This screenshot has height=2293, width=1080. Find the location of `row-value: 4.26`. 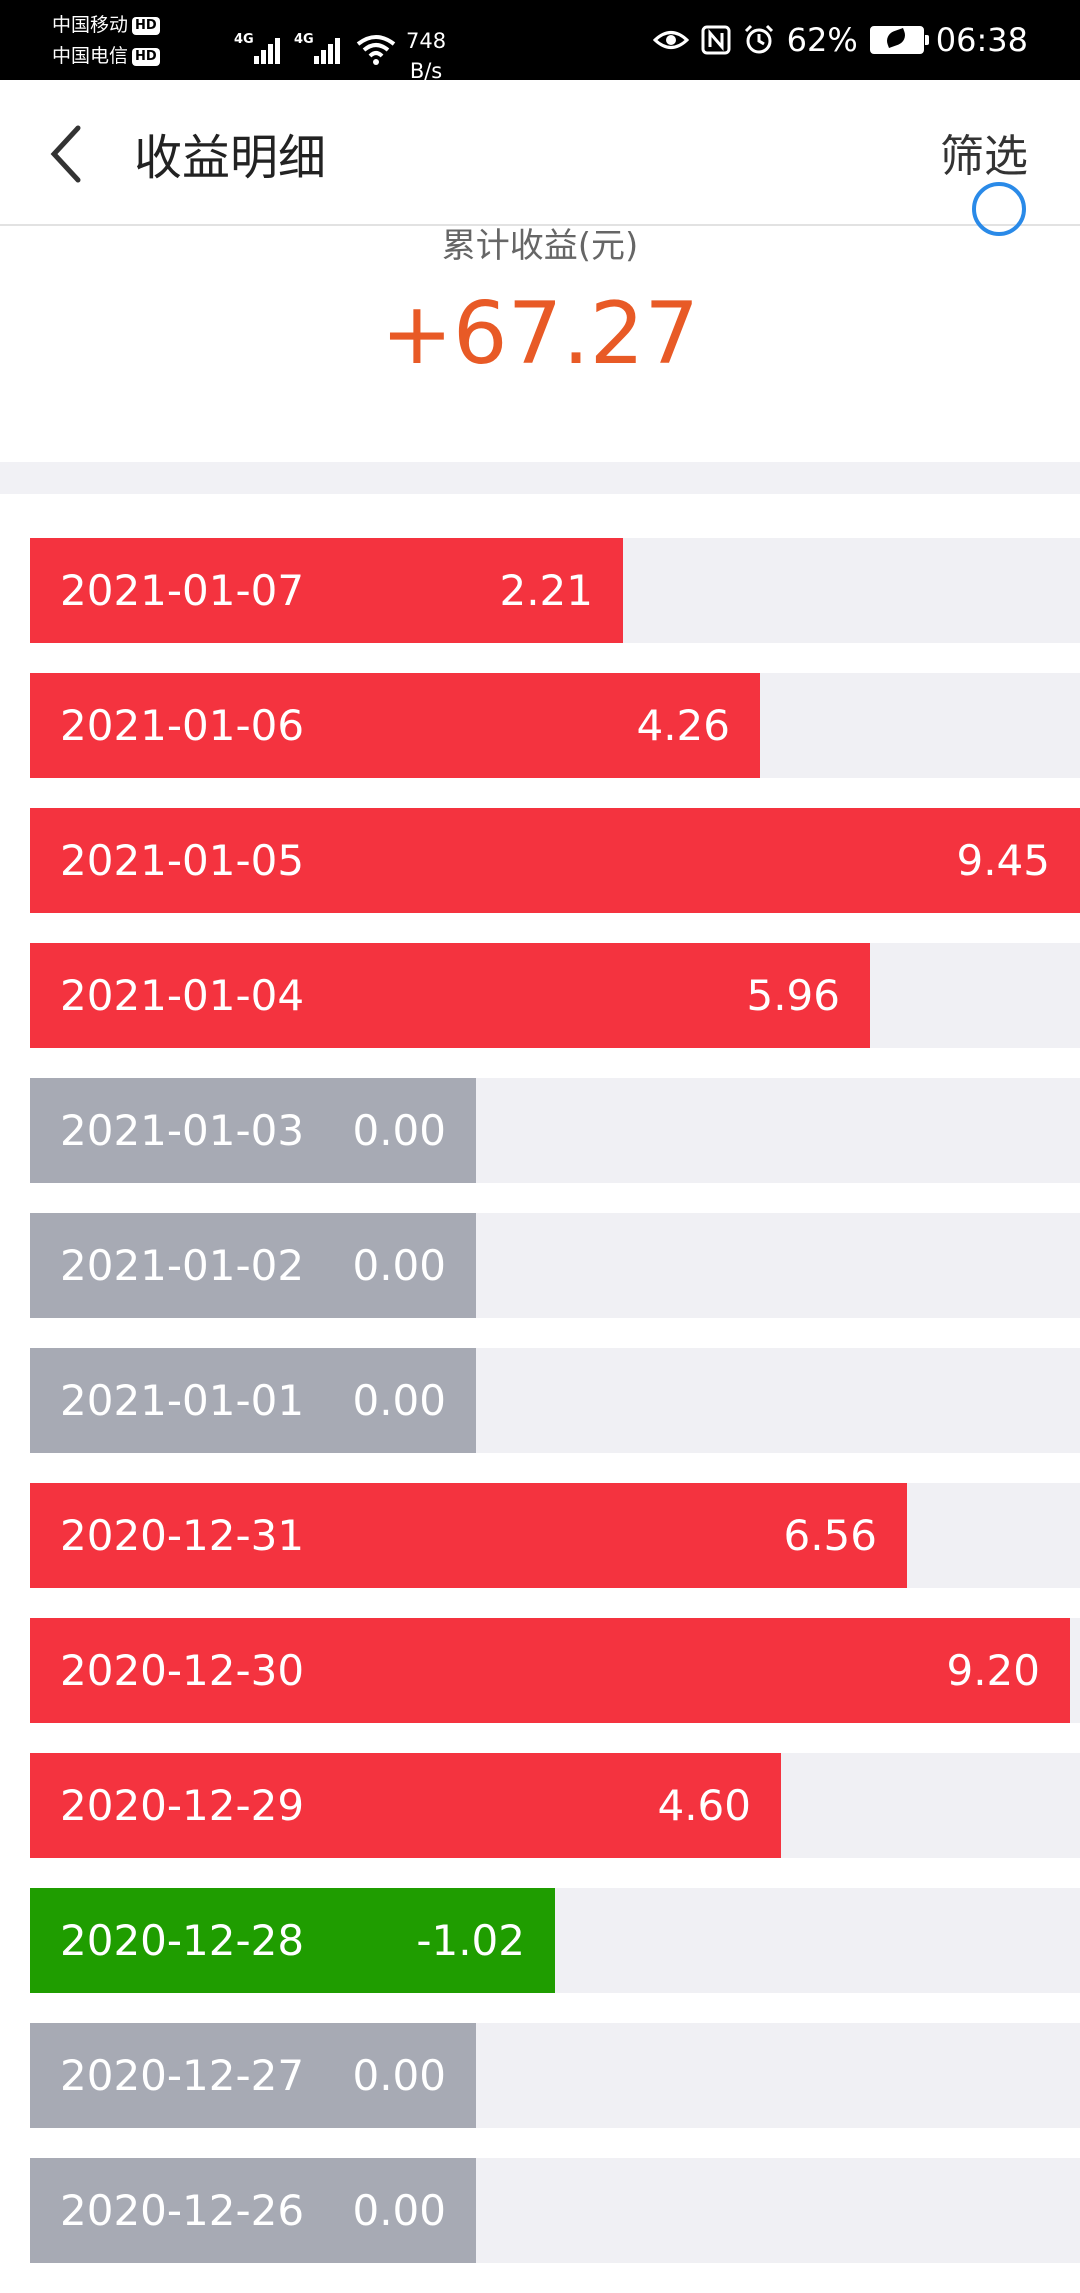

row-value: 4.26 is located at coordinates (683, 725).